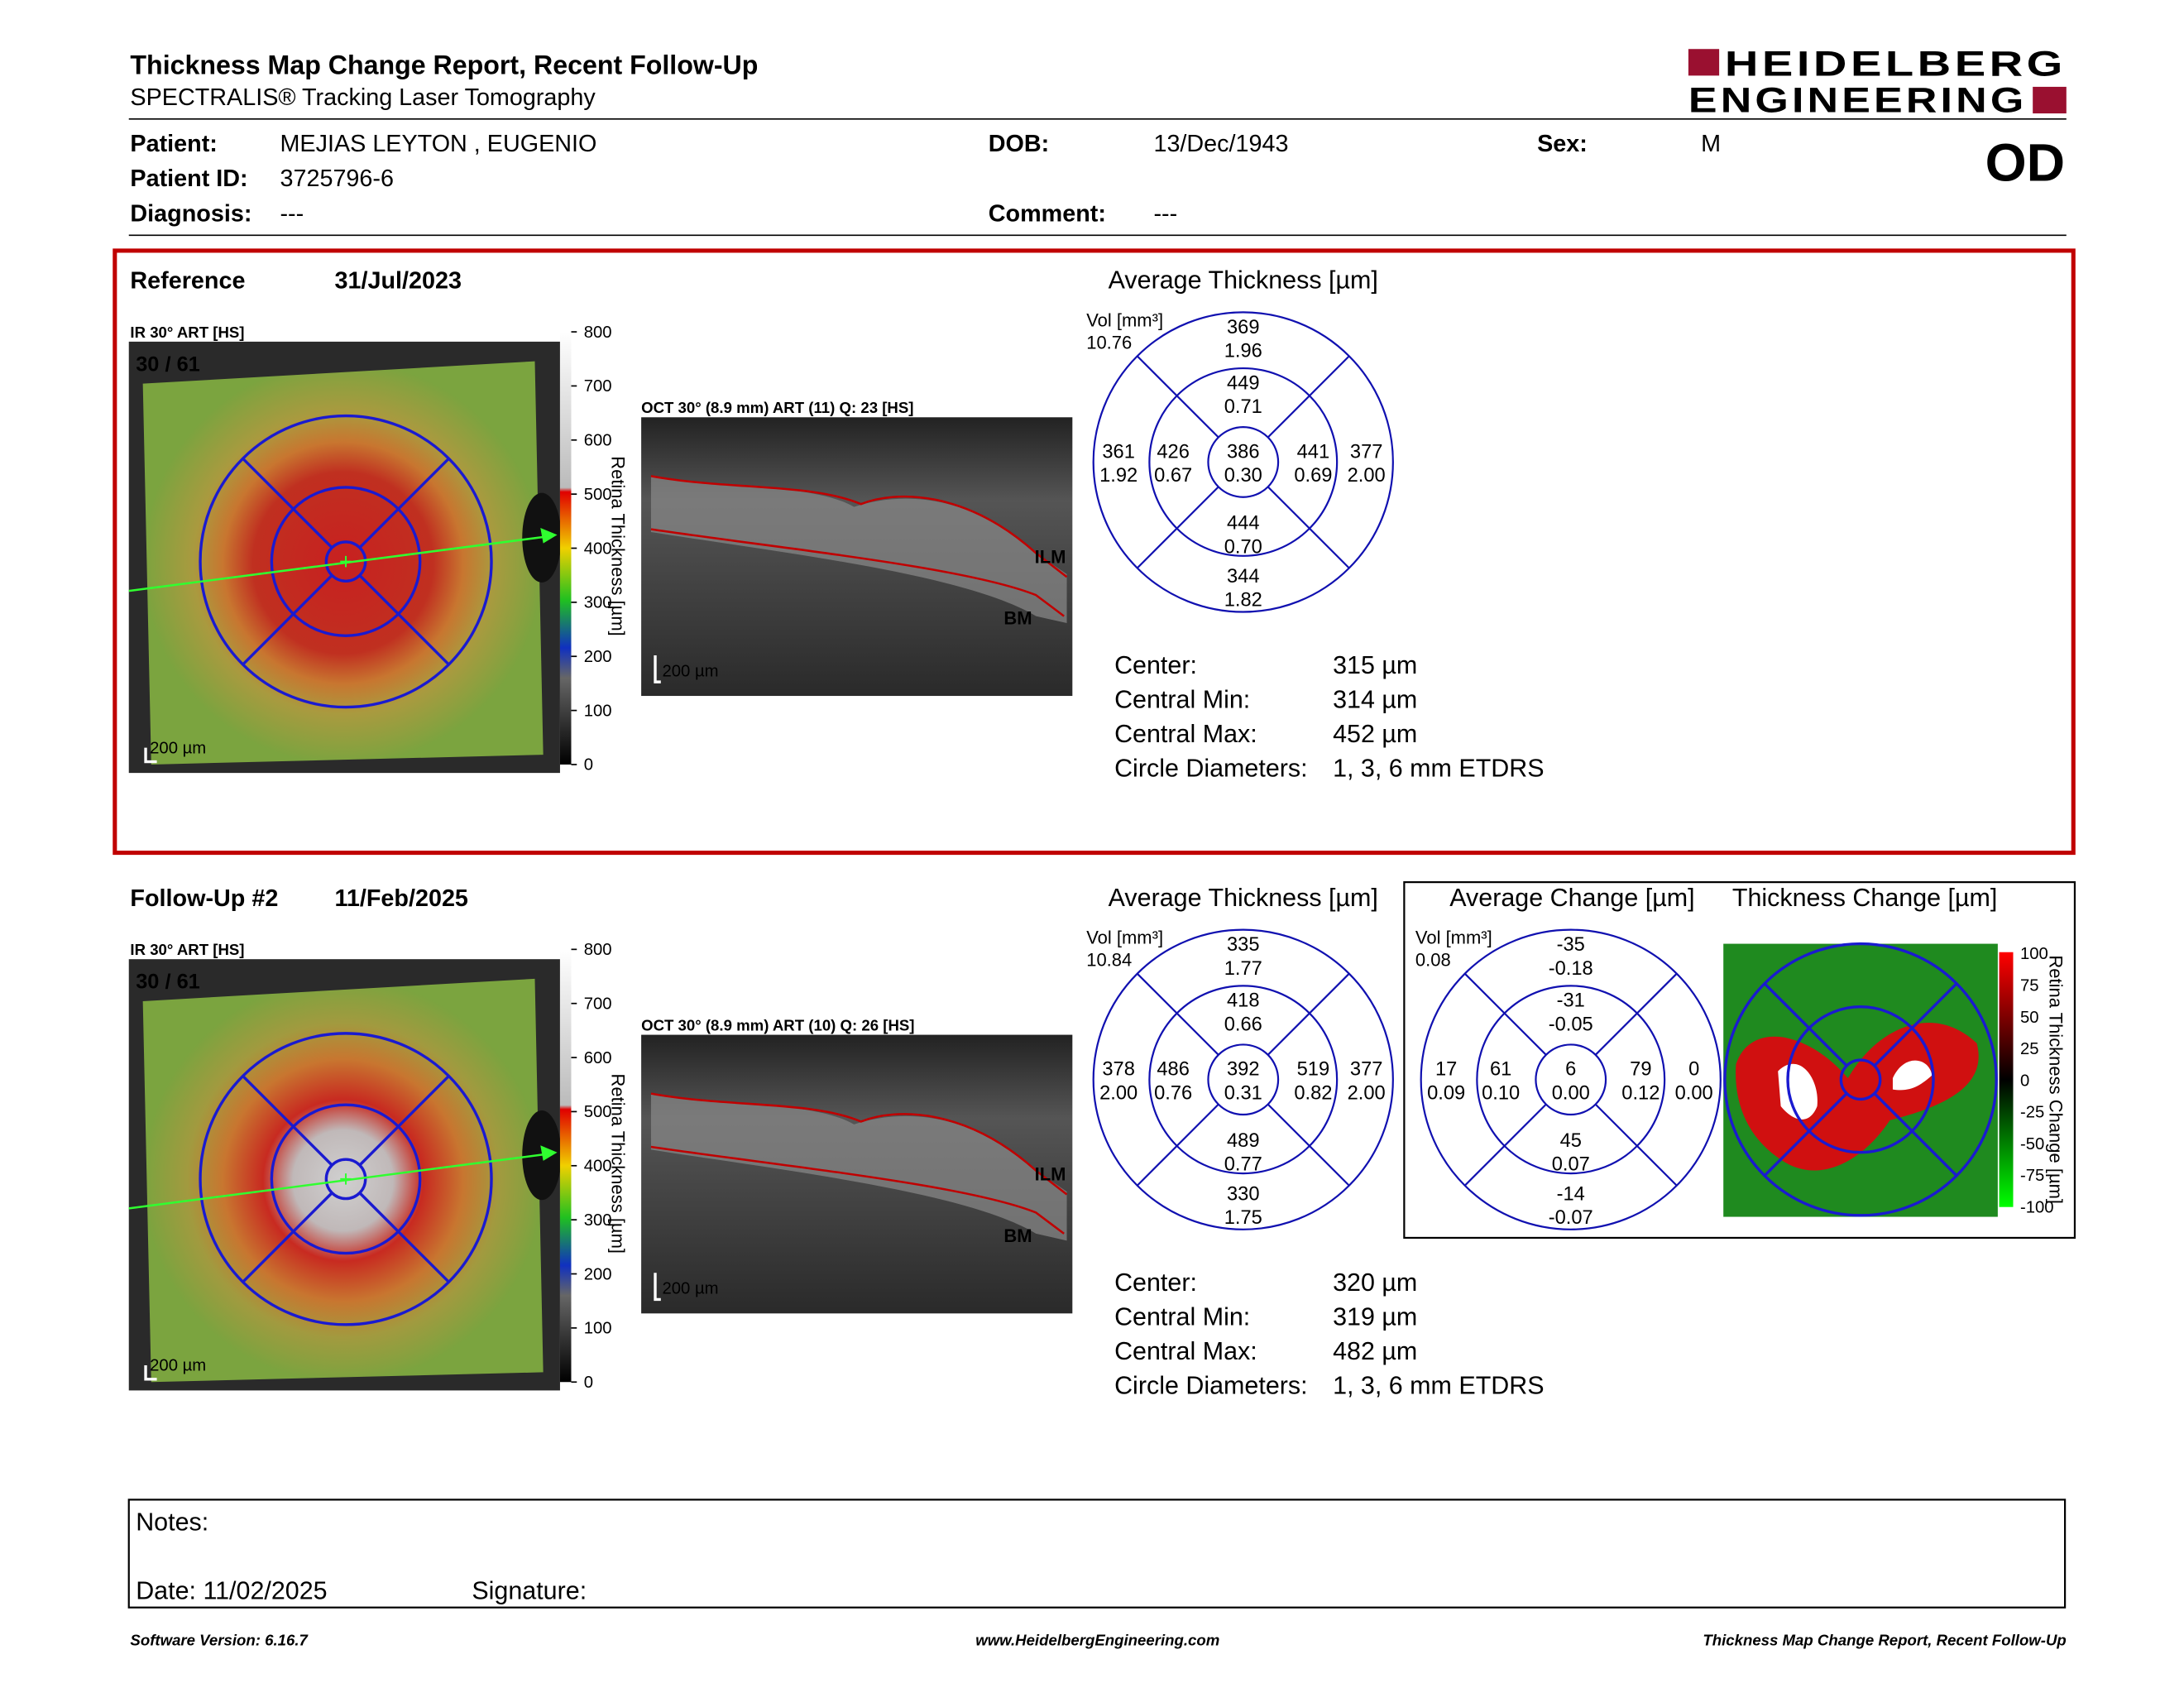  What do you see at coordinates (1243, 969) in the screenshot?
I see `sector-volume: 1.77` at bounding box center [1243, 969].